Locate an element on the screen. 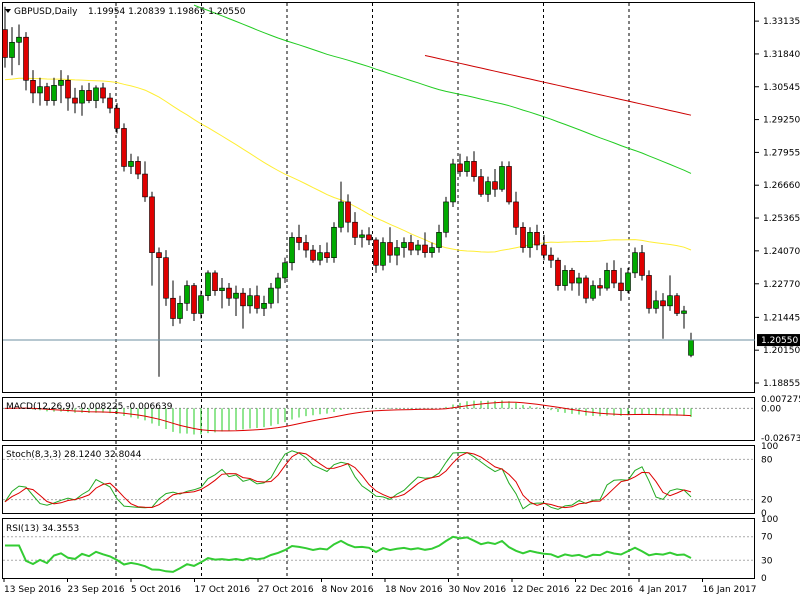 This screenshot has height=604, width=800. date-tick-label: 16 Jan 2017 is located at coordinates (730, 590).